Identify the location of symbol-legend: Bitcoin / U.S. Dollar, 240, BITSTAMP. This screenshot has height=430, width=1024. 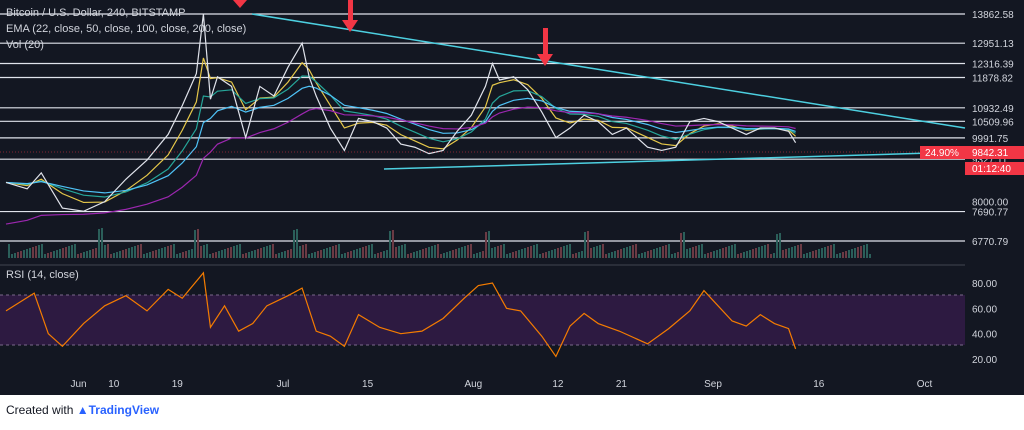
(96, 13).